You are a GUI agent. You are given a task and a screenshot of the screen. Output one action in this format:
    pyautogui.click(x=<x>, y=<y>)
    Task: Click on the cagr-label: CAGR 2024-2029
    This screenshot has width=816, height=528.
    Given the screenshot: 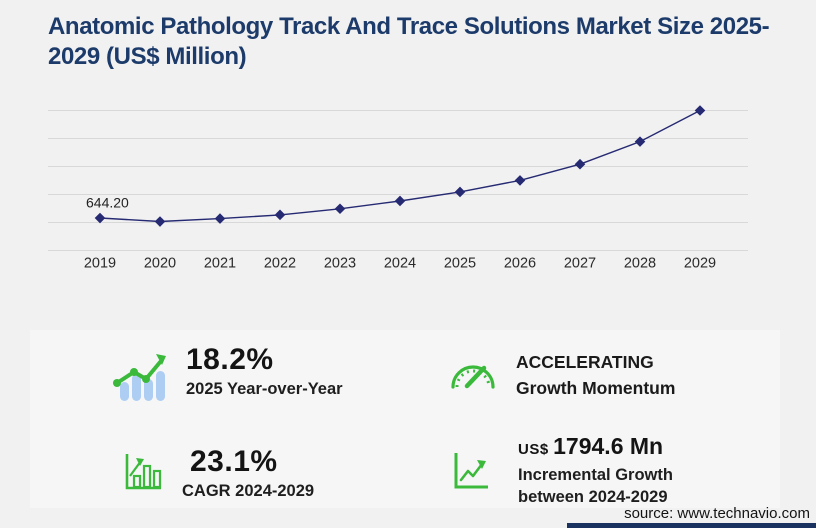 What is the action you would take?
    pyautogui.click(x=248, y=491)
    